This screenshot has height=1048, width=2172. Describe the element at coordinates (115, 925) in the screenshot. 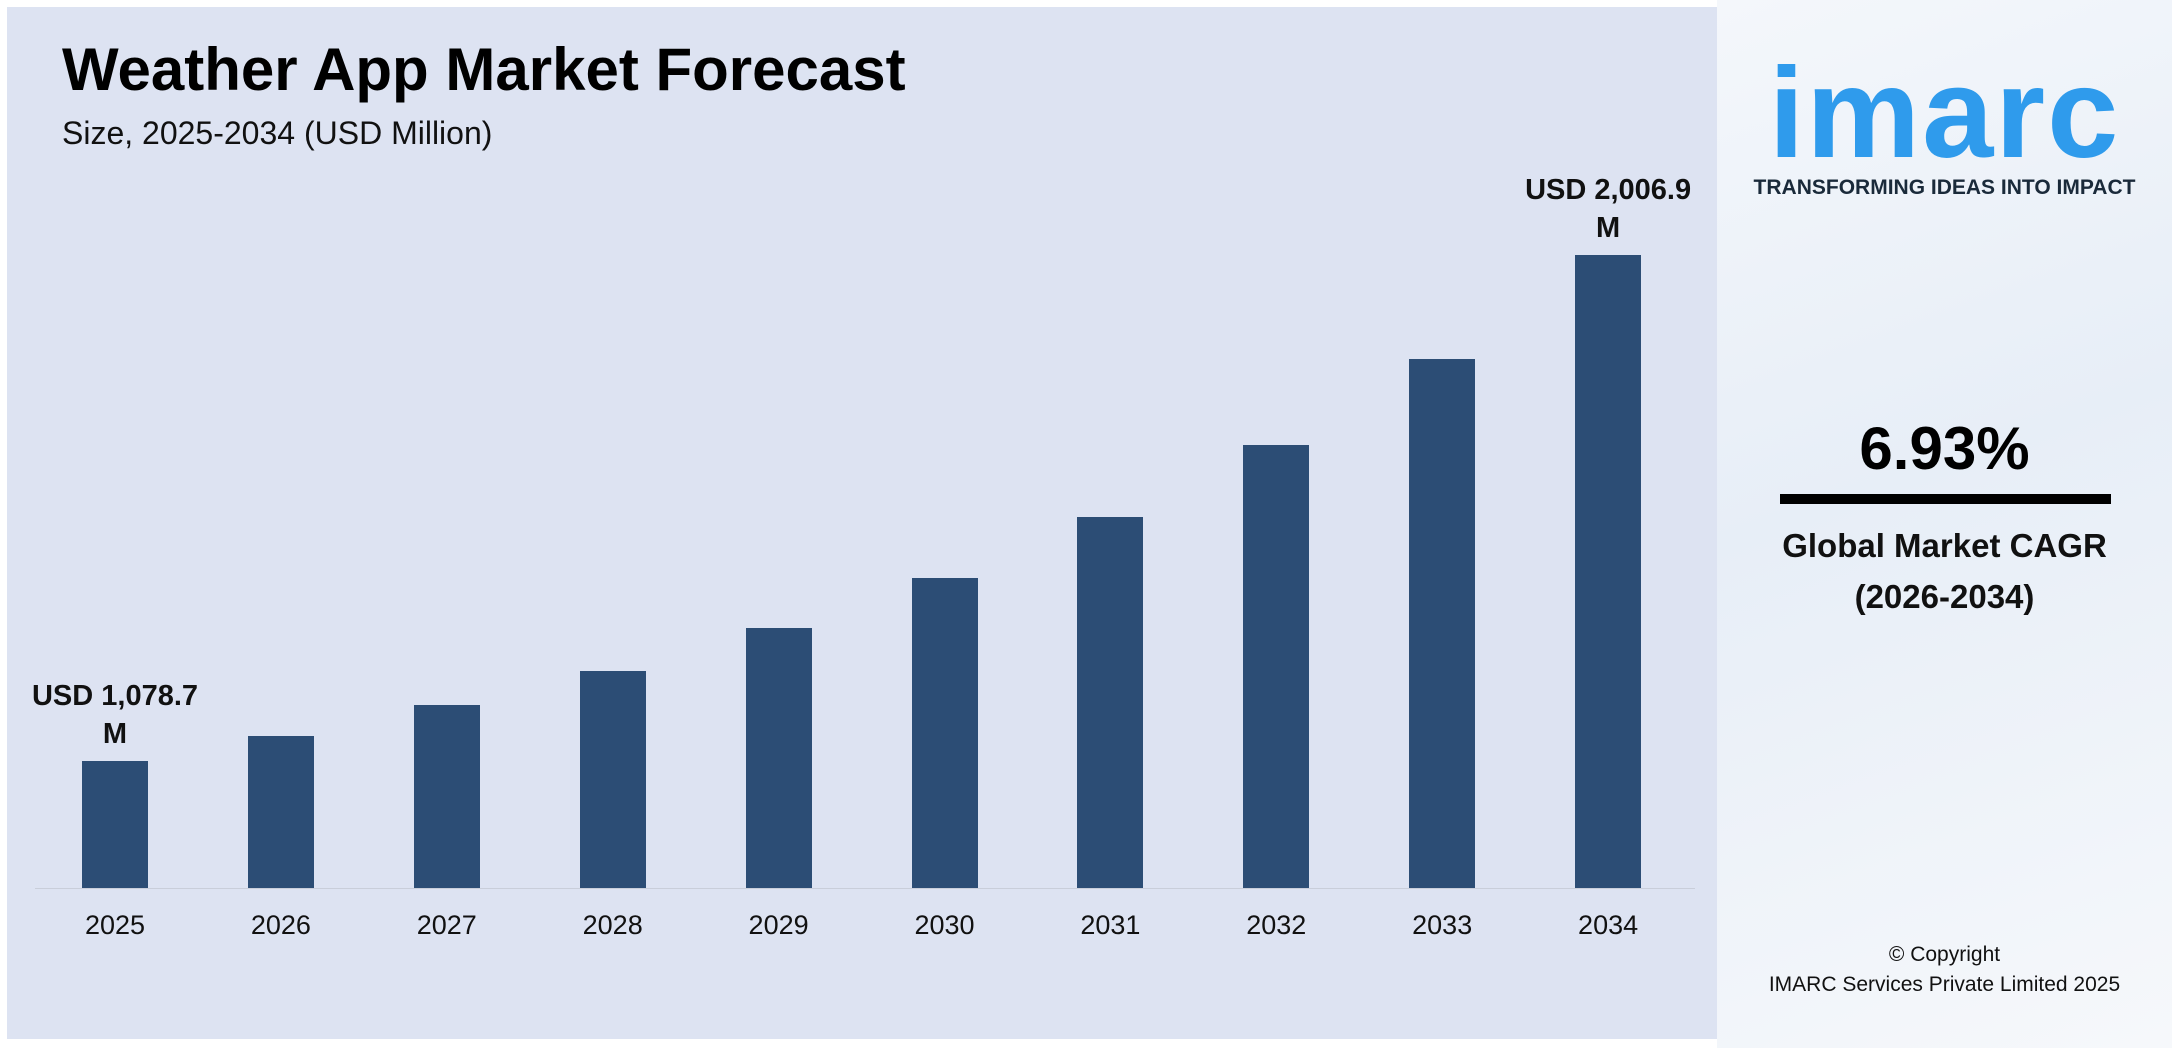

I see `x-tick-label: 2025` at that location.